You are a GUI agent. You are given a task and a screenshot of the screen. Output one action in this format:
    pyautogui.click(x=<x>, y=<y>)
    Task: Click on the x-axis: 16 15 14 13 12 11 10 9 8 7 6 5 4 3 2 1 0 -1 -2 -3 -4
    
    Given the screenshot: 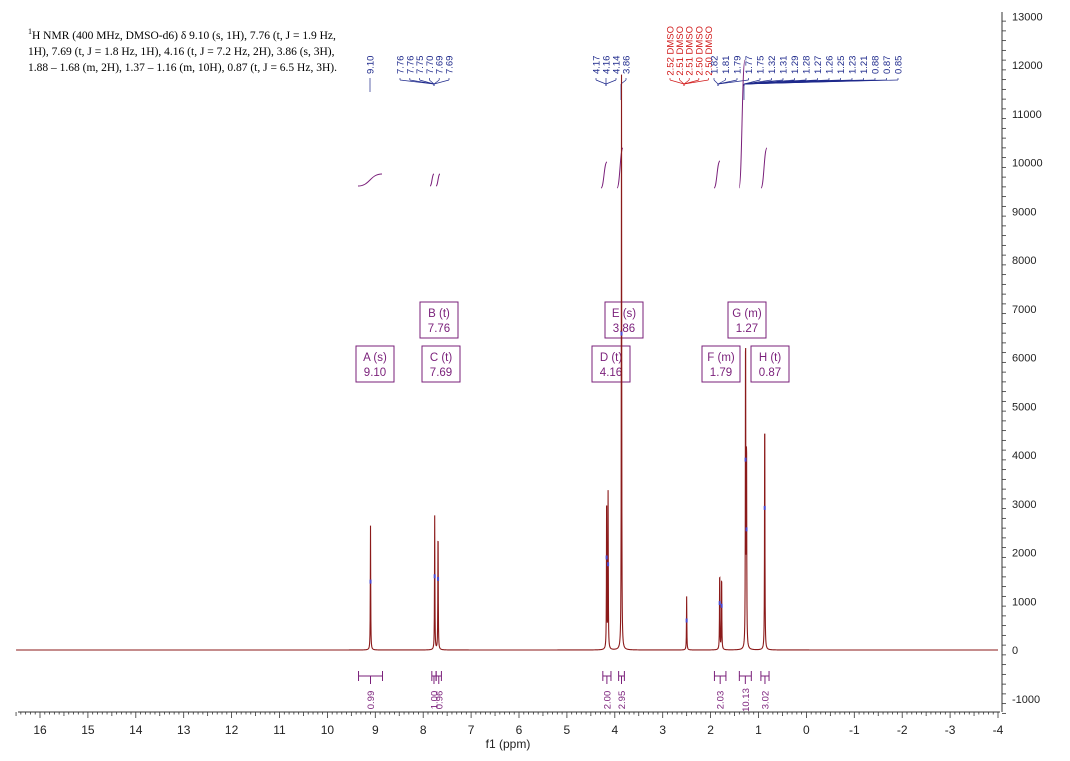 What is the action you would take?
    pyautogui.click(x=509, y=724)
    